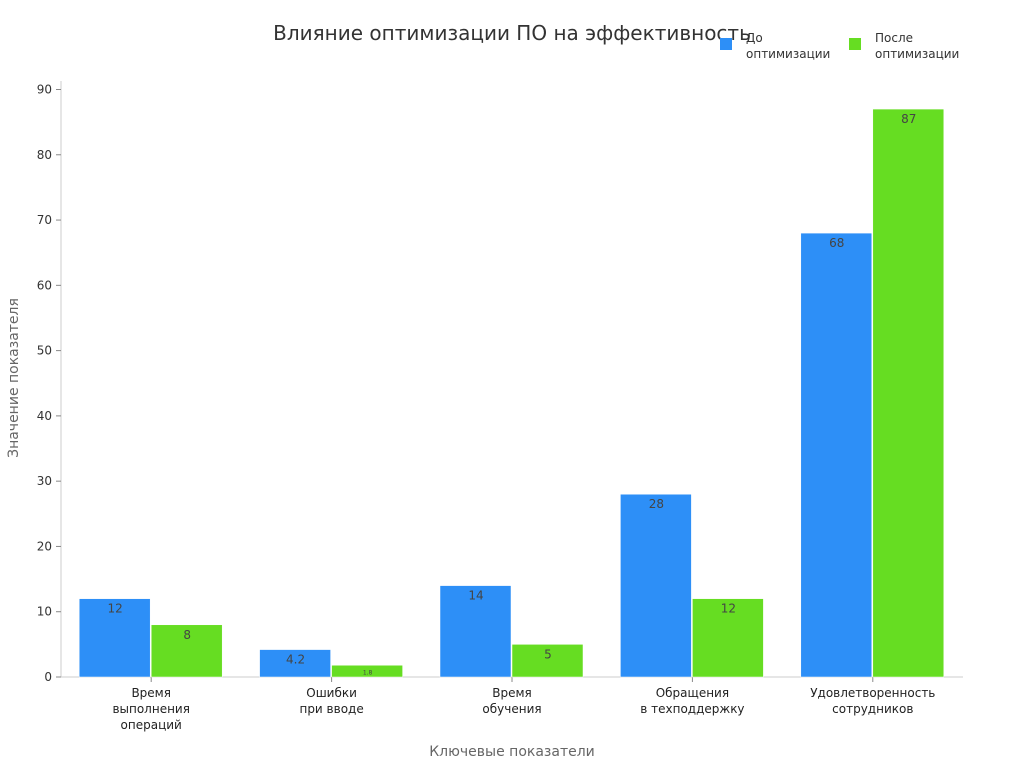  What do you see at coordinates (44, 220) in the screenshot?
I see `y-tick-label: 70` at bounding box center [44, 220].